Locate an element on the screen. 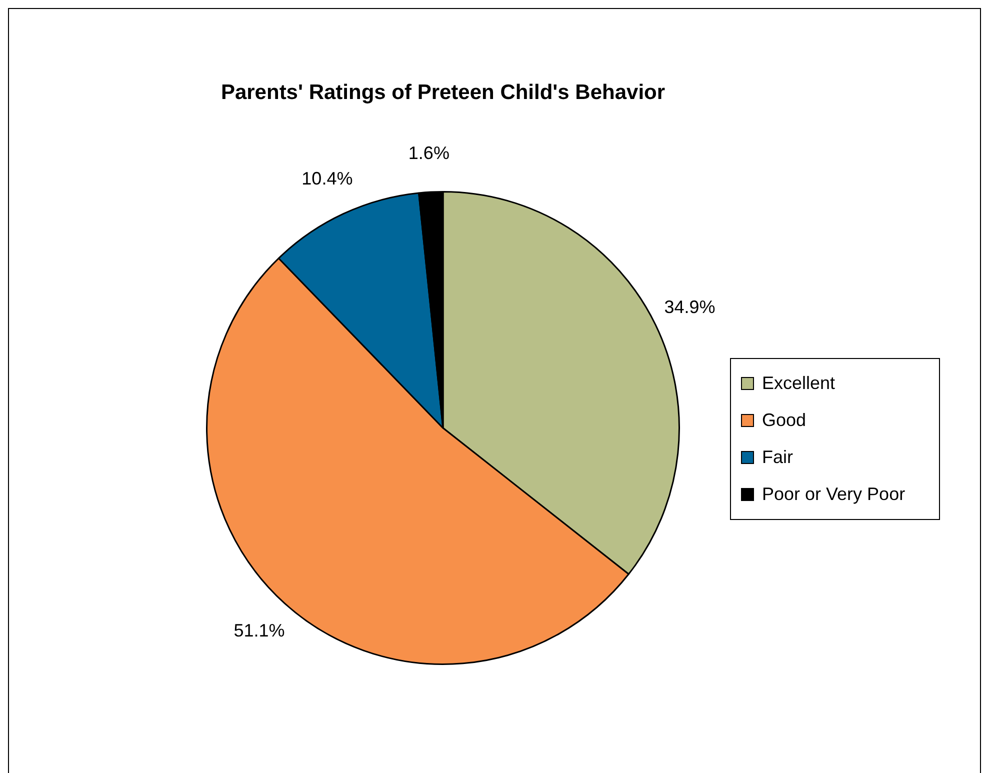 The width and height of the screenshot is (990, 773). data-label: 51.1% is located at coordinates (259, 630).